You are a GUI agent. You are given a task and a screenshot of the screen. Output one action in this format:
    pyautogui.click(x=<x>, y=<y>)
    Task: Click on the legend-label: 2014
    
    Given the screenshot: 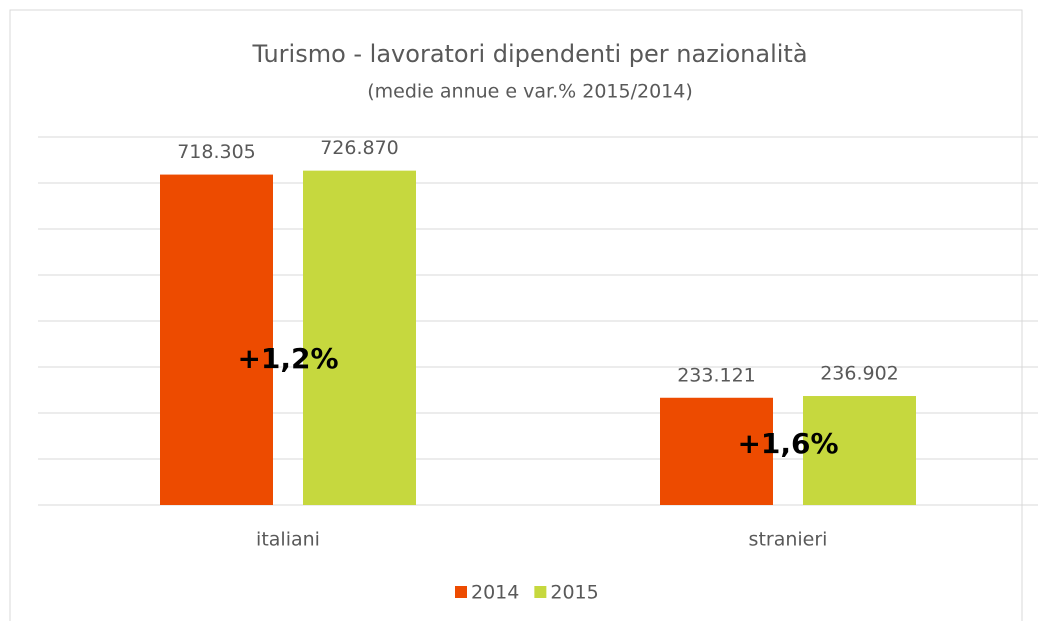 What is the action you would take?
    pyautogui.click(x=495, y=593)
    